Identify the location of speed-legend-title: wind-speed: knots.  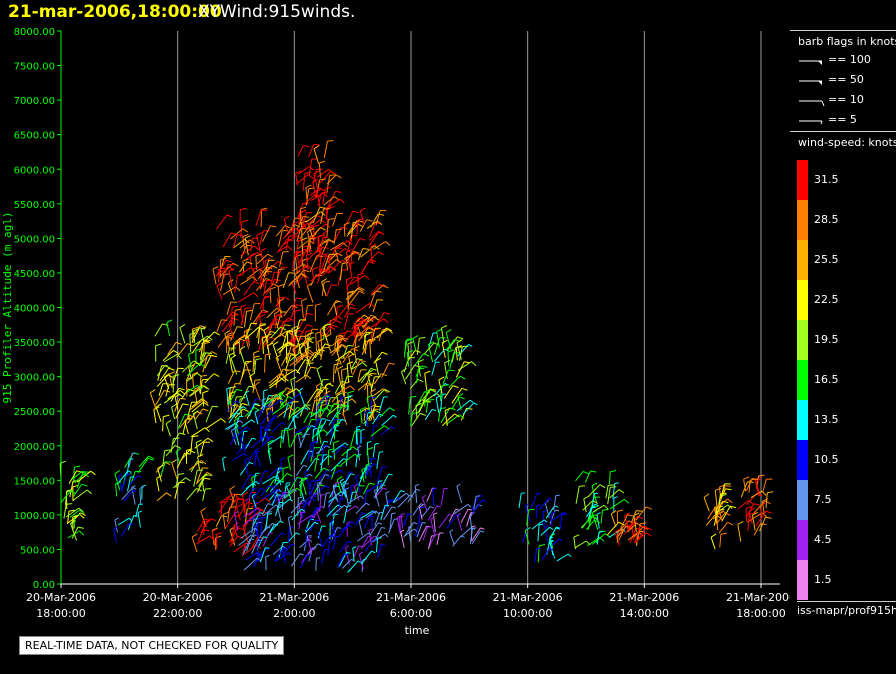
(847, 142).